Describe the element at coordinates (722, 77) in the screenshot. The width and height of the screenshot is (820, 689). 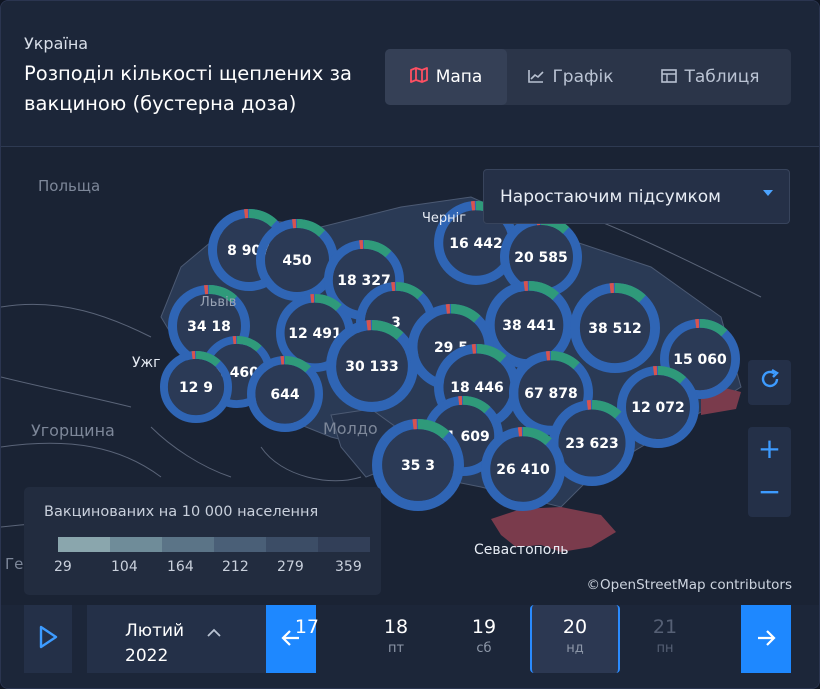
I see `tab-table-label: Таблиця` at that location.